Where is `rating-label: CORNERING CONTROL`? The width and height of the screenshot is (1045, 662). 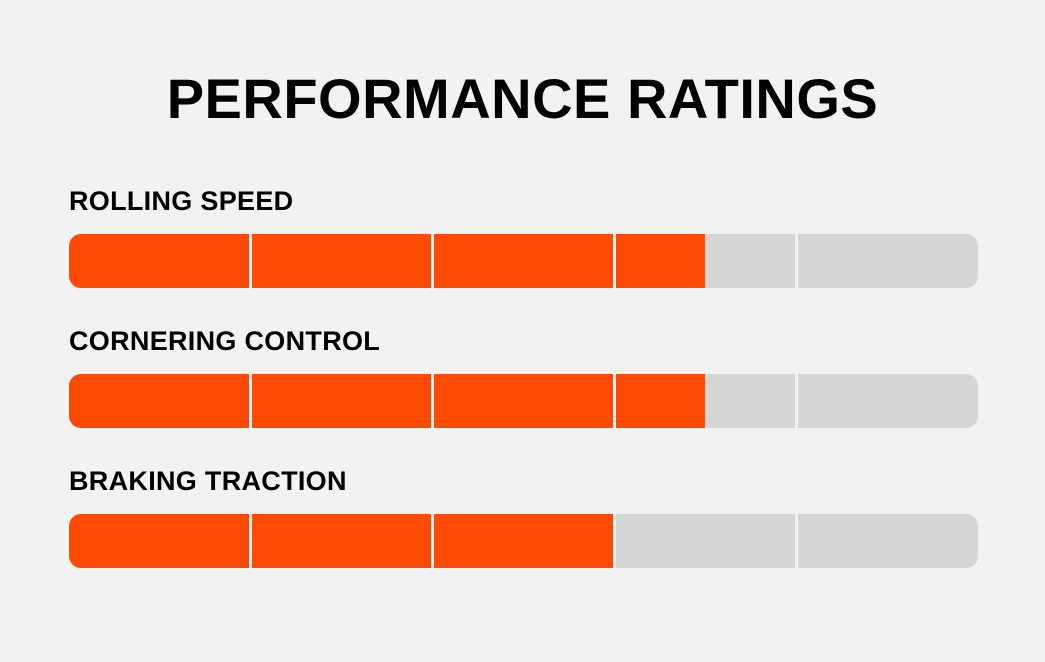 rating-label: CORNERING CONTROL is located at coordinates (225, 341).